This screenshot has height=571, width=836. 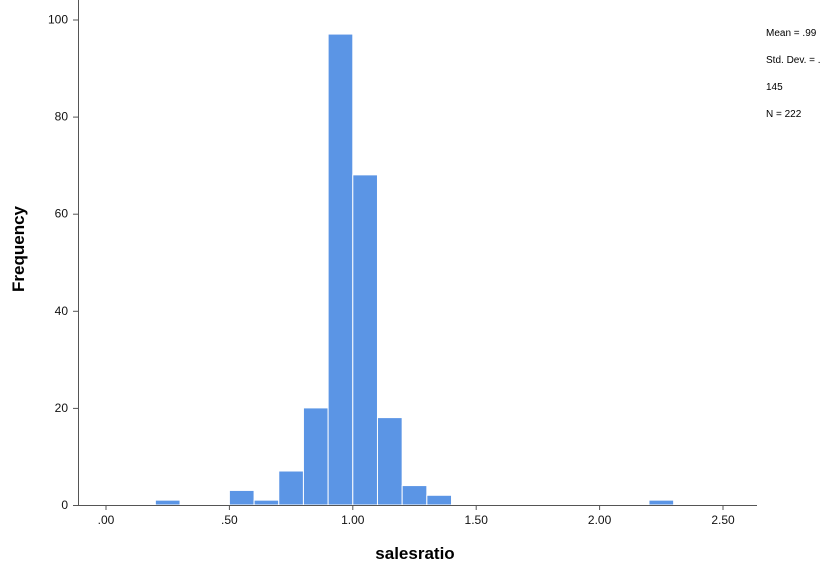 I want to click on x-tick-label: 1.50, so click(x=477, y=520).